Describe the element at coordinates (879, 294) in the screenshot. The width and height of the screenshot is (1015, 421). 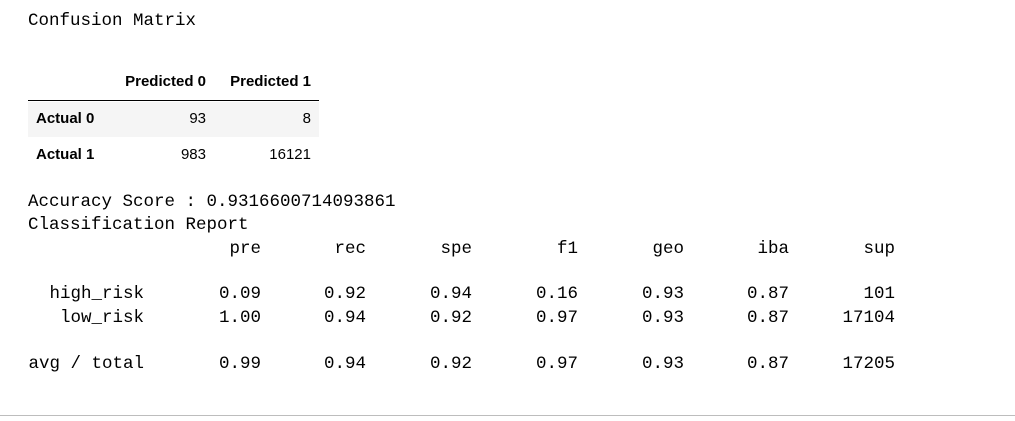
I see `report-value: 101` at that location.